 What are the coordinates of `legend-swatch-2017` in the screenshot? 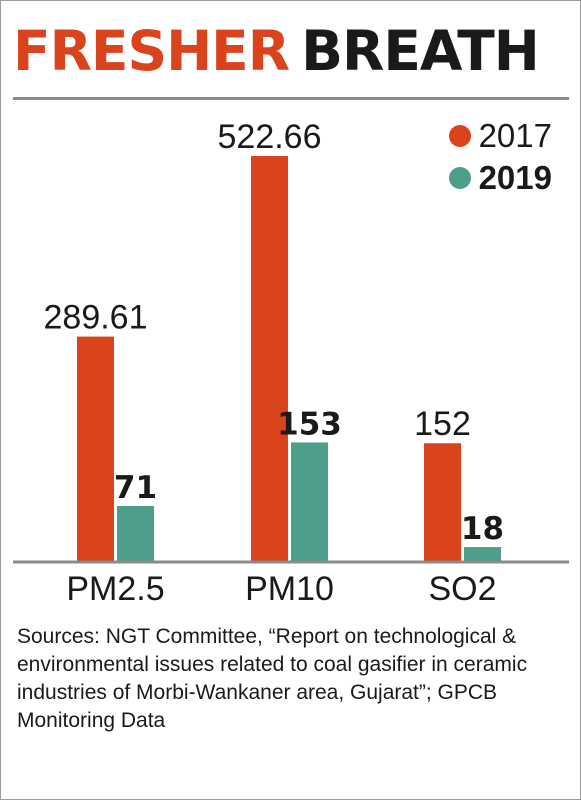 It's located at (459, 136).